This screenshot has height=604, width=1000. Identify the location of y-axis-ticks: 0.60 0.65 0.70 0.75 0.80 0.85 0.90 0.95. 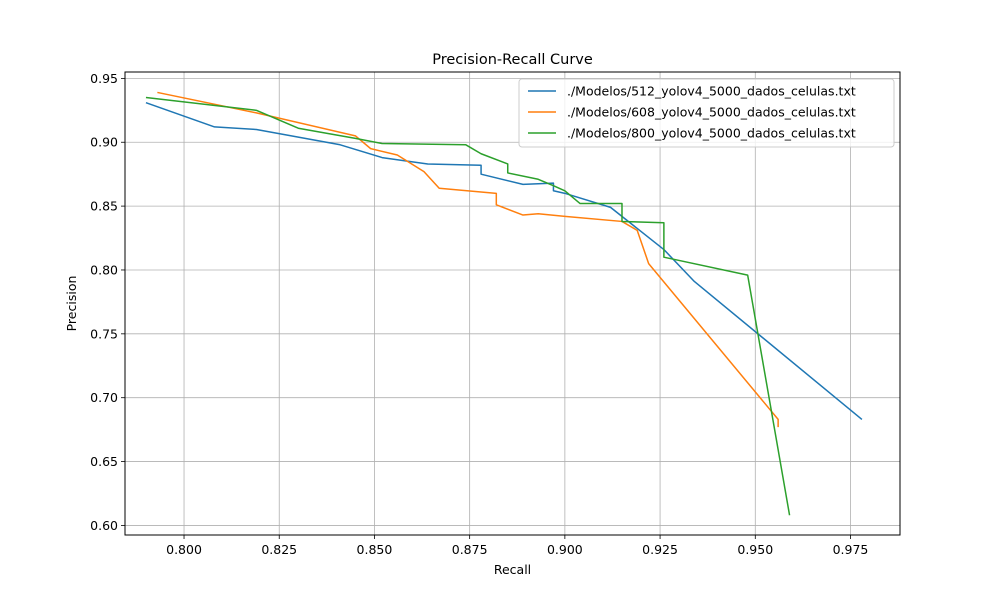
(107, 302).